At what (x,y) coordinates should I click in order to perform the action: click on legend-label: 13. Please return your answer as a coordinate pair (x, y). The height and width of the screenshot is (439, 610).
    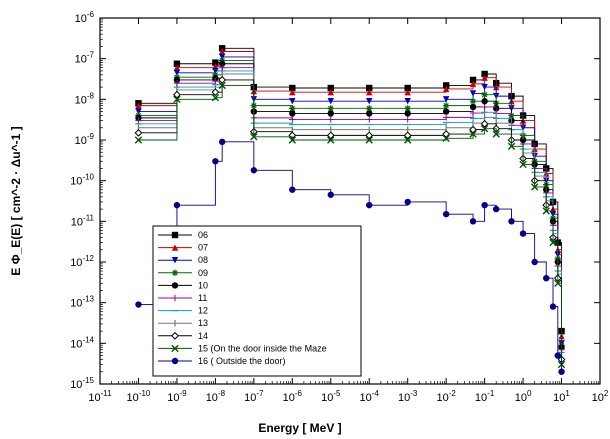
    Looking at the image, I should click on (203, 323).